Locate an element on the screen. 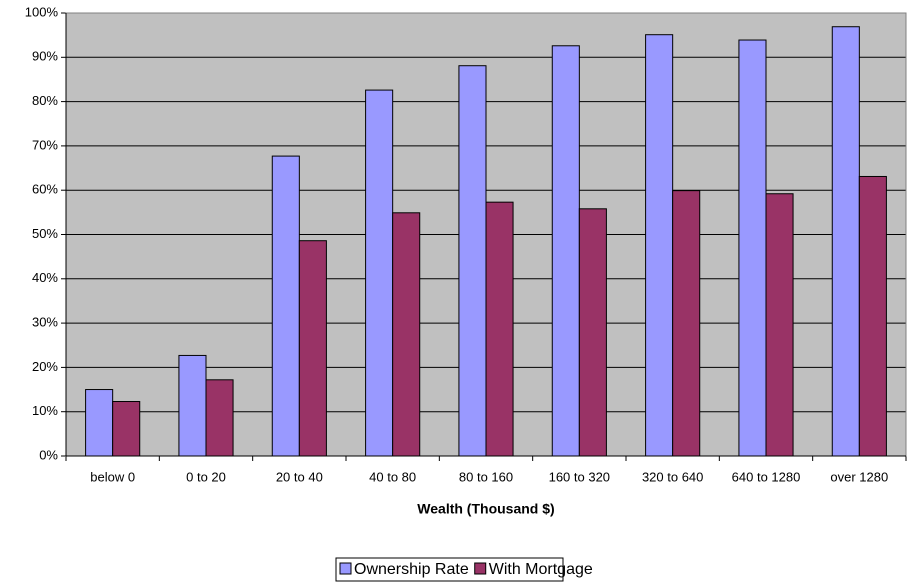 The height and width of the screenshot is (583, 909). legend-label: Ownership Rate is located at coordinates (411, 569).